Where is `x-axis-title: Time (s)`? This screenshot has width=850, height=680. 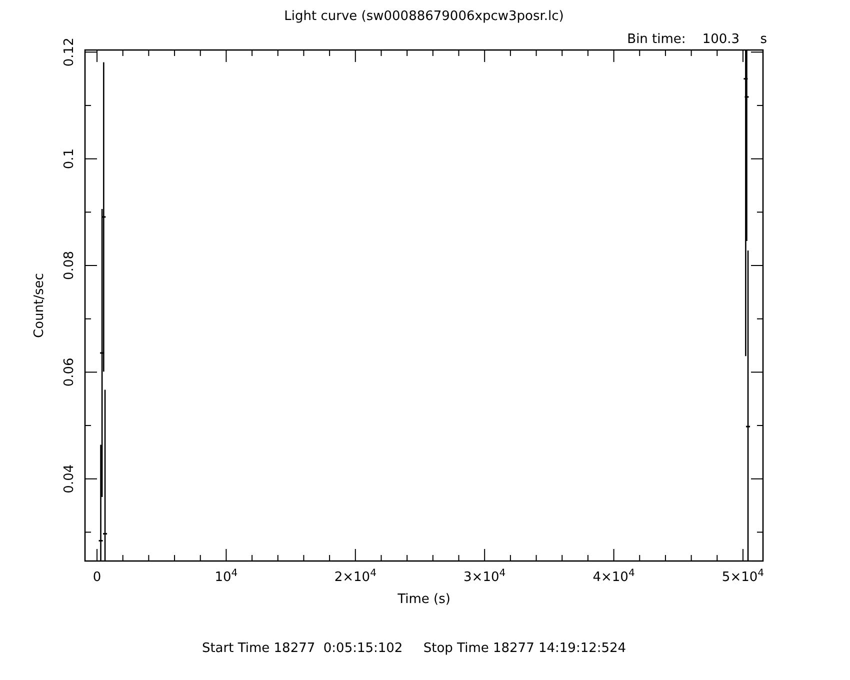
x-axis-title: Time (s) is located at coordinates (423, 599).